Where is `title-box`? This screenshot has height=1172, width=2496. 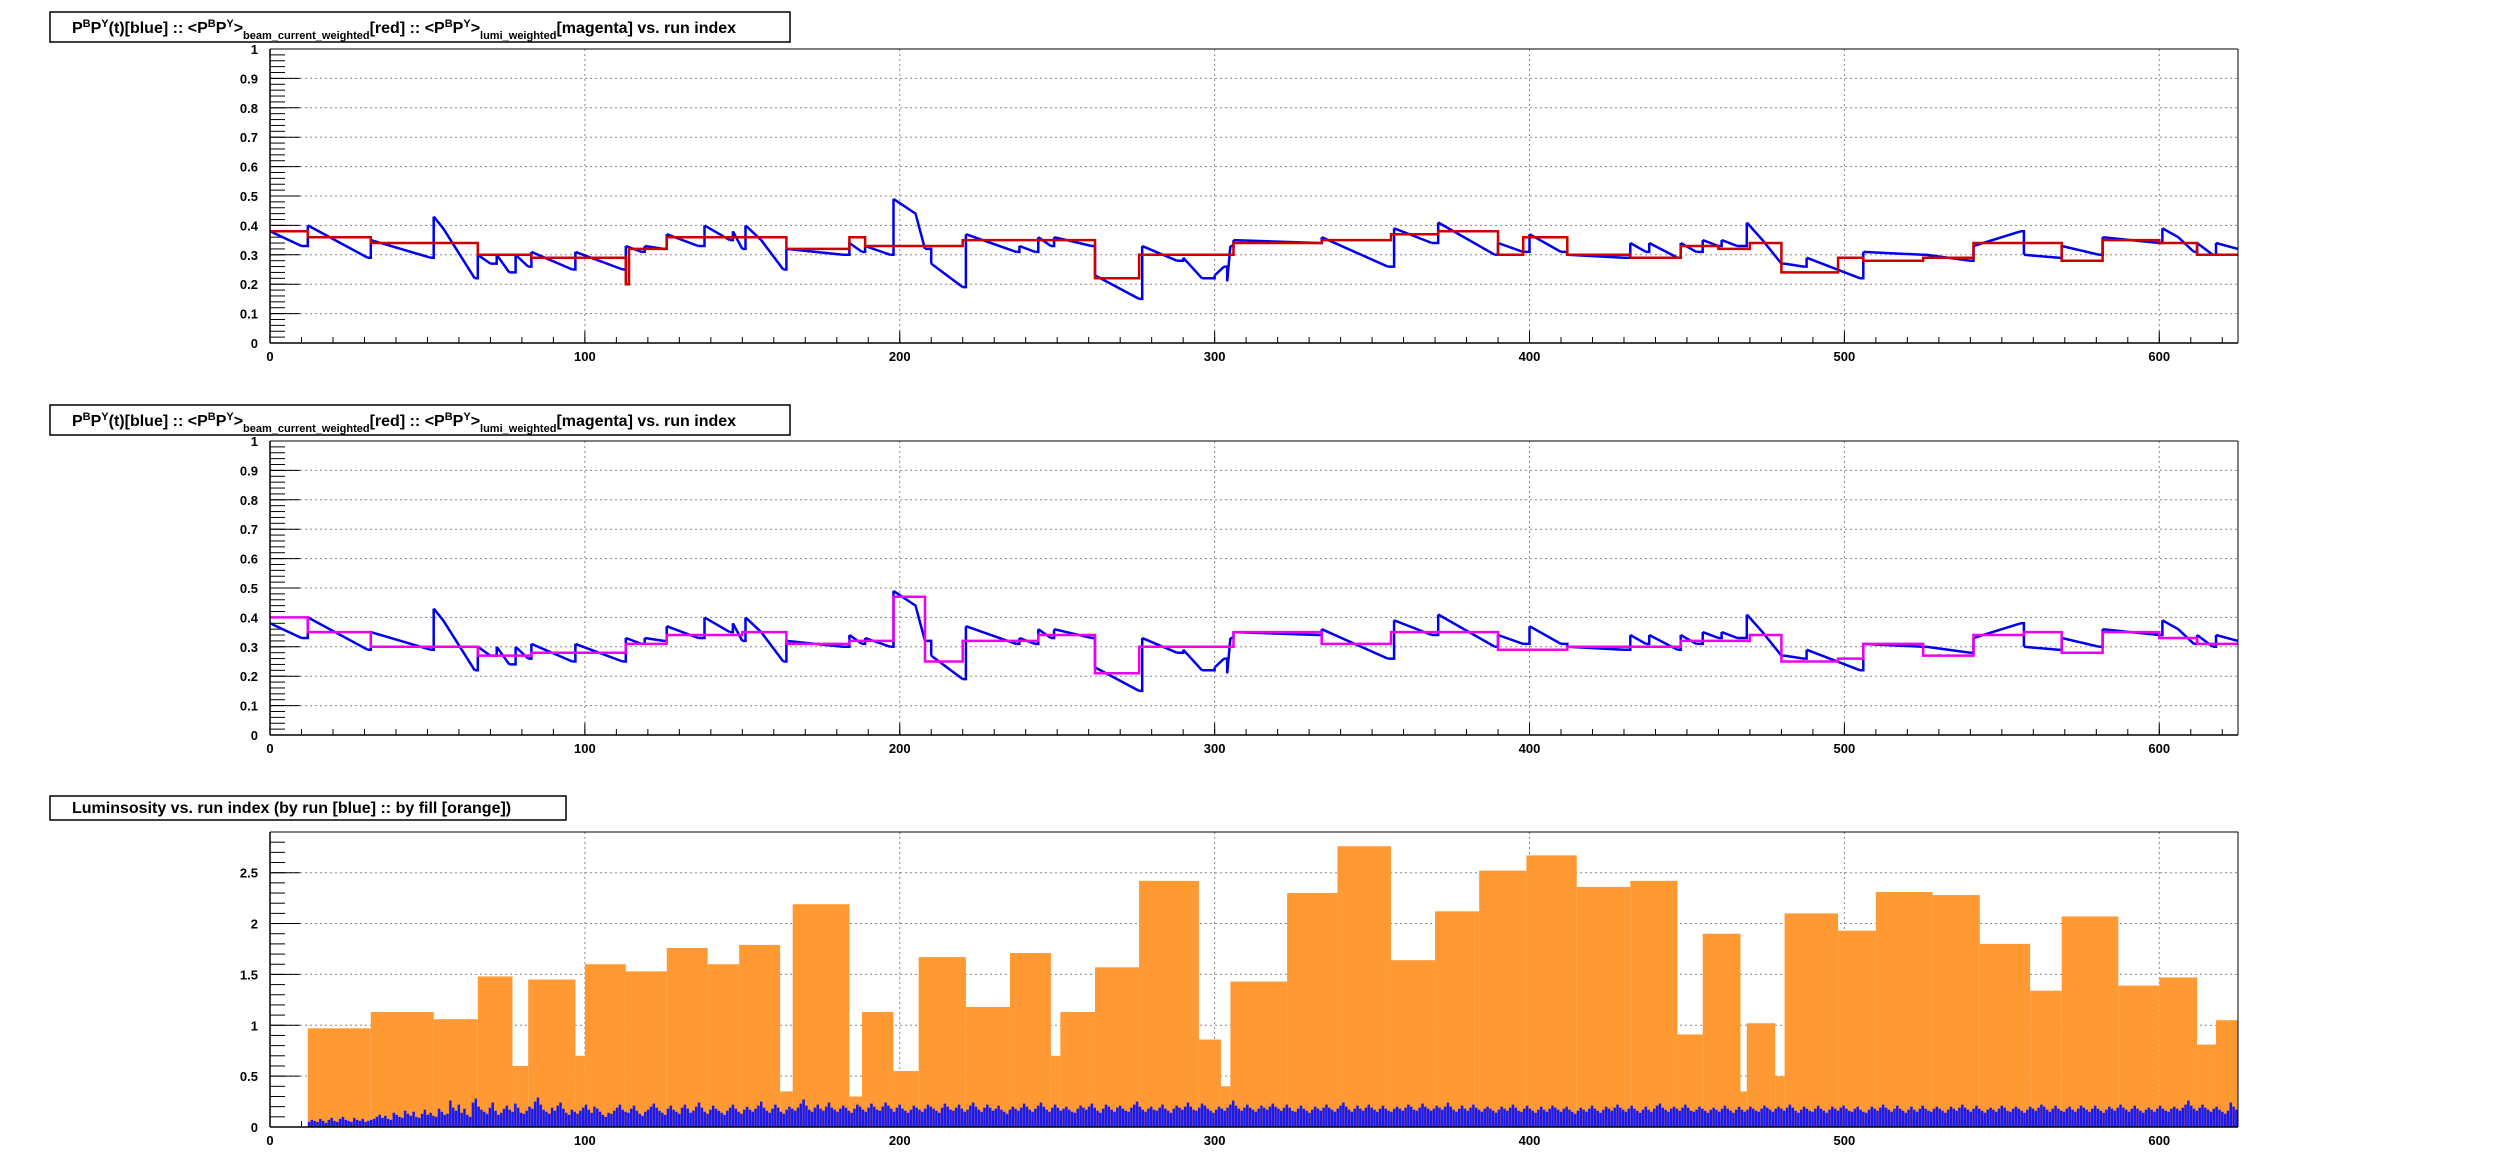 title-box is located at coordinates (308, 808).